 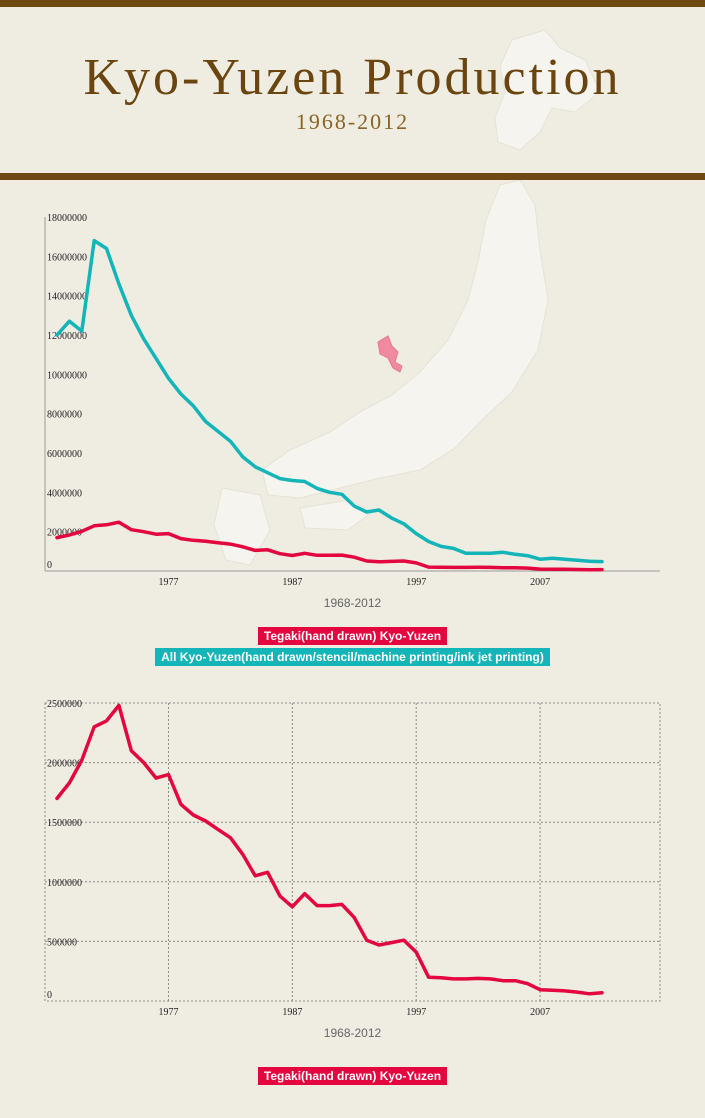 I want to click on y-tick-label: 10000000, so click(x=67, y=375).